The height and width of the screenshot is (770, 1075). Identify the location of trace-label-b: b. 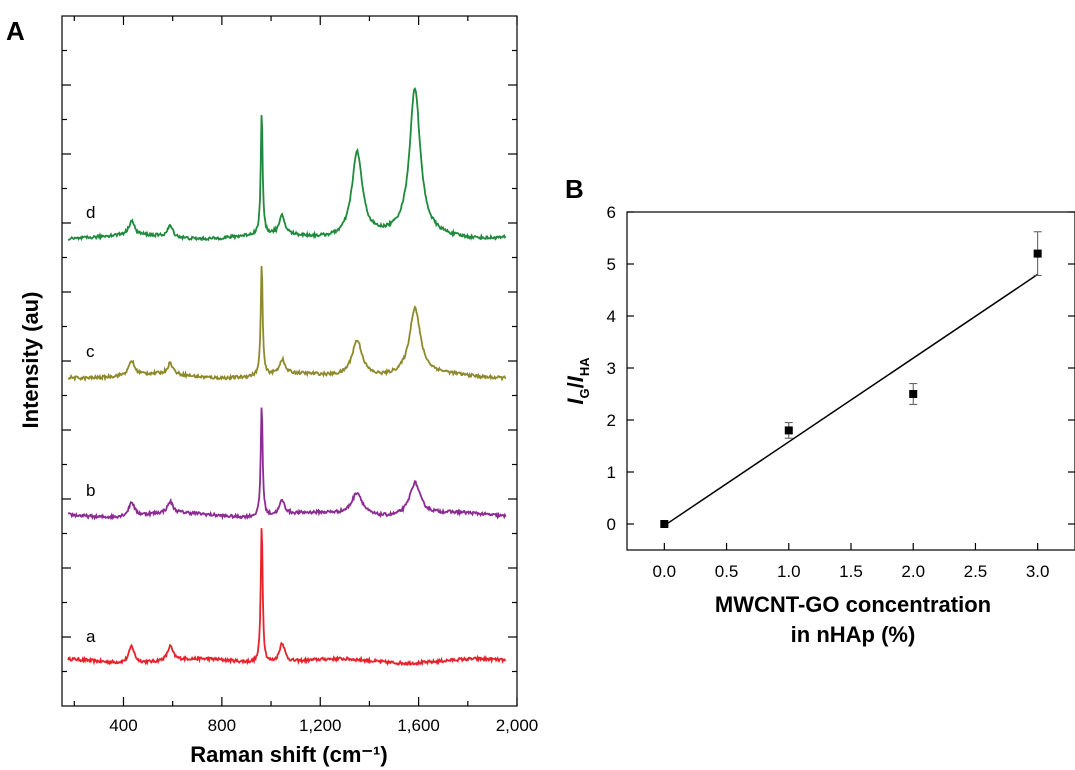
(90, 490).